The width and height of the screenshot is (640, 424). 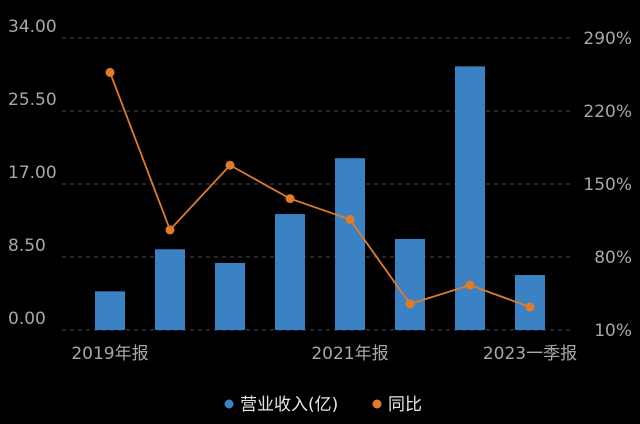 What do you see at coordinates (32, 100) in the screenshot?
I see `left-tick-label: 25.50` at bounding box center [32, 100].